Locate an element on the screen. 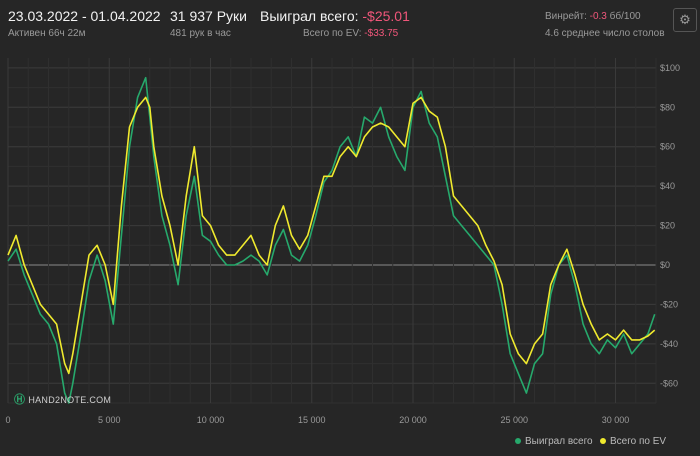  x-tick-label: 30 000 is located at coordinates (616, 420).